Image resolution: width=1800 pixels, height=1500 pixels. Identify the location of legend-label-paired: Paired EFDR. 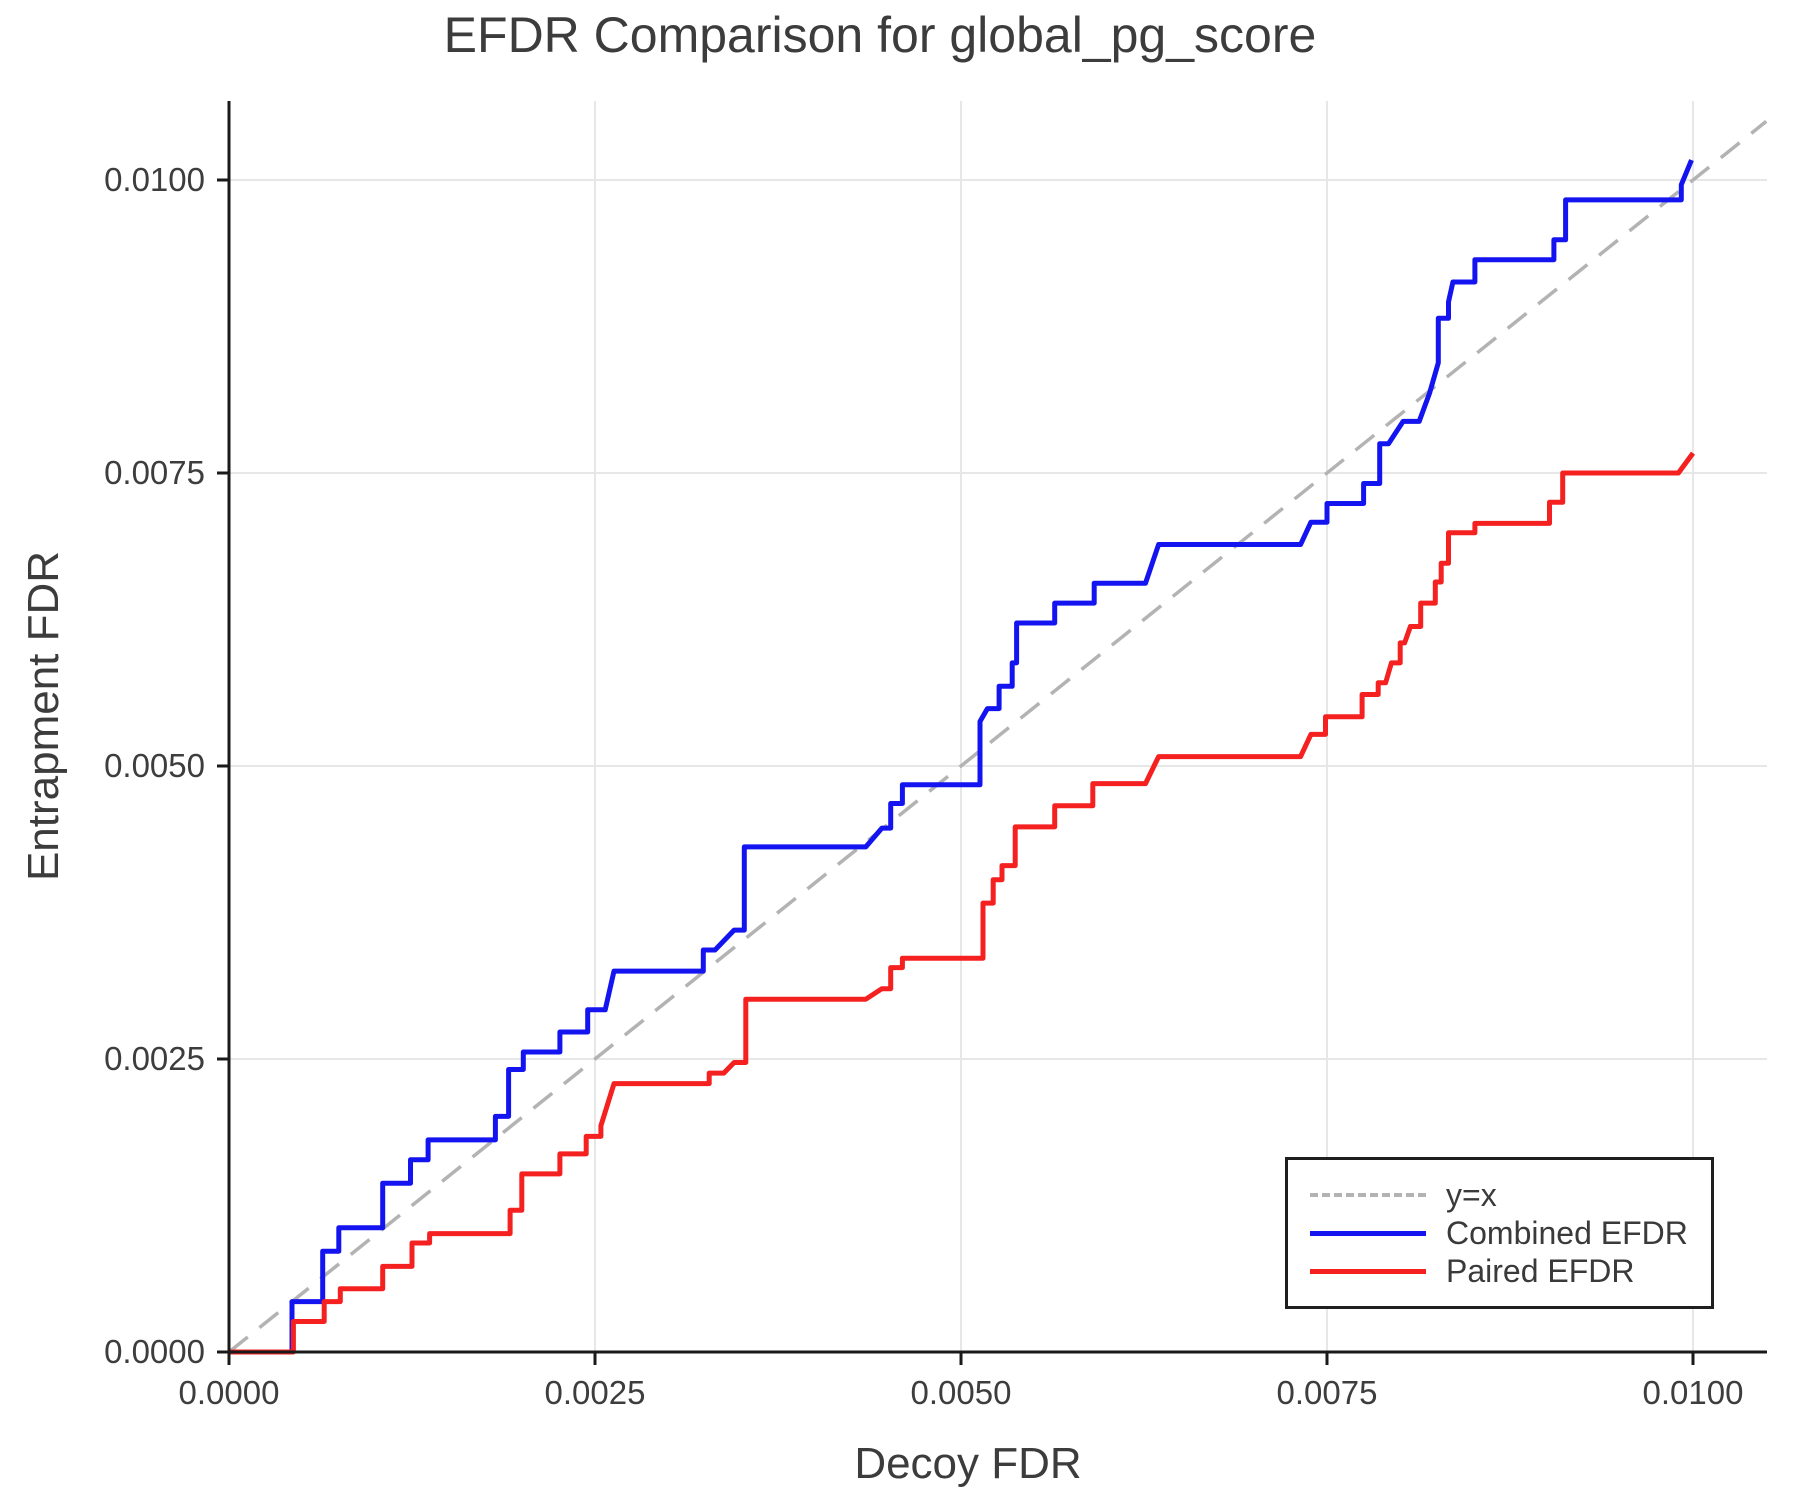
(1540, 1271).